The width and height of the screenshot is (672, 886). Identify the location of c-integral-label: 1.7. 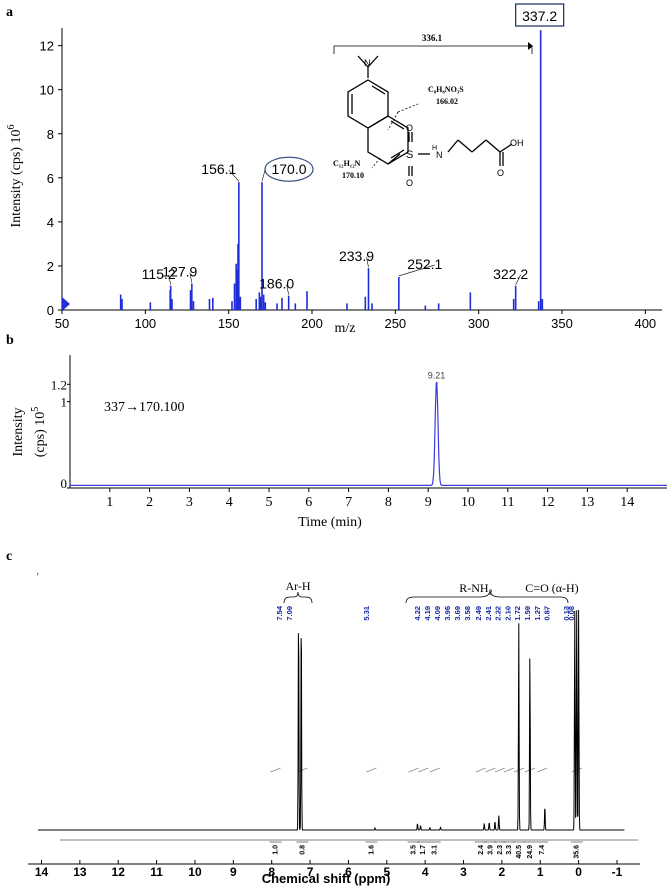
(423, 850).